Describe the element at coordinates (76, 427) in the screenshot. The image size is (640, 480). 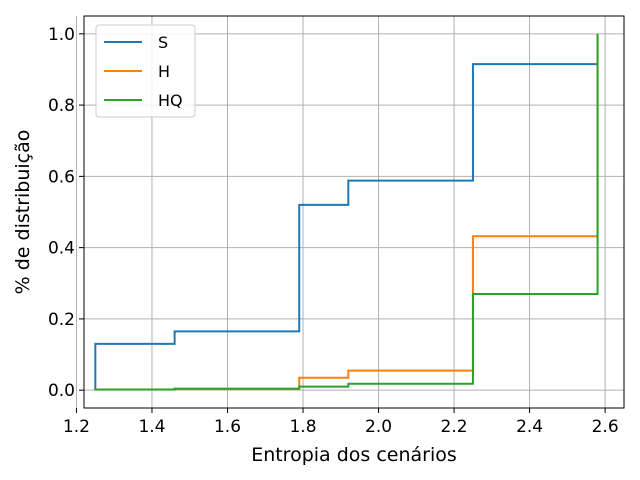
I see `x-tick-label: 1.2` at that location.